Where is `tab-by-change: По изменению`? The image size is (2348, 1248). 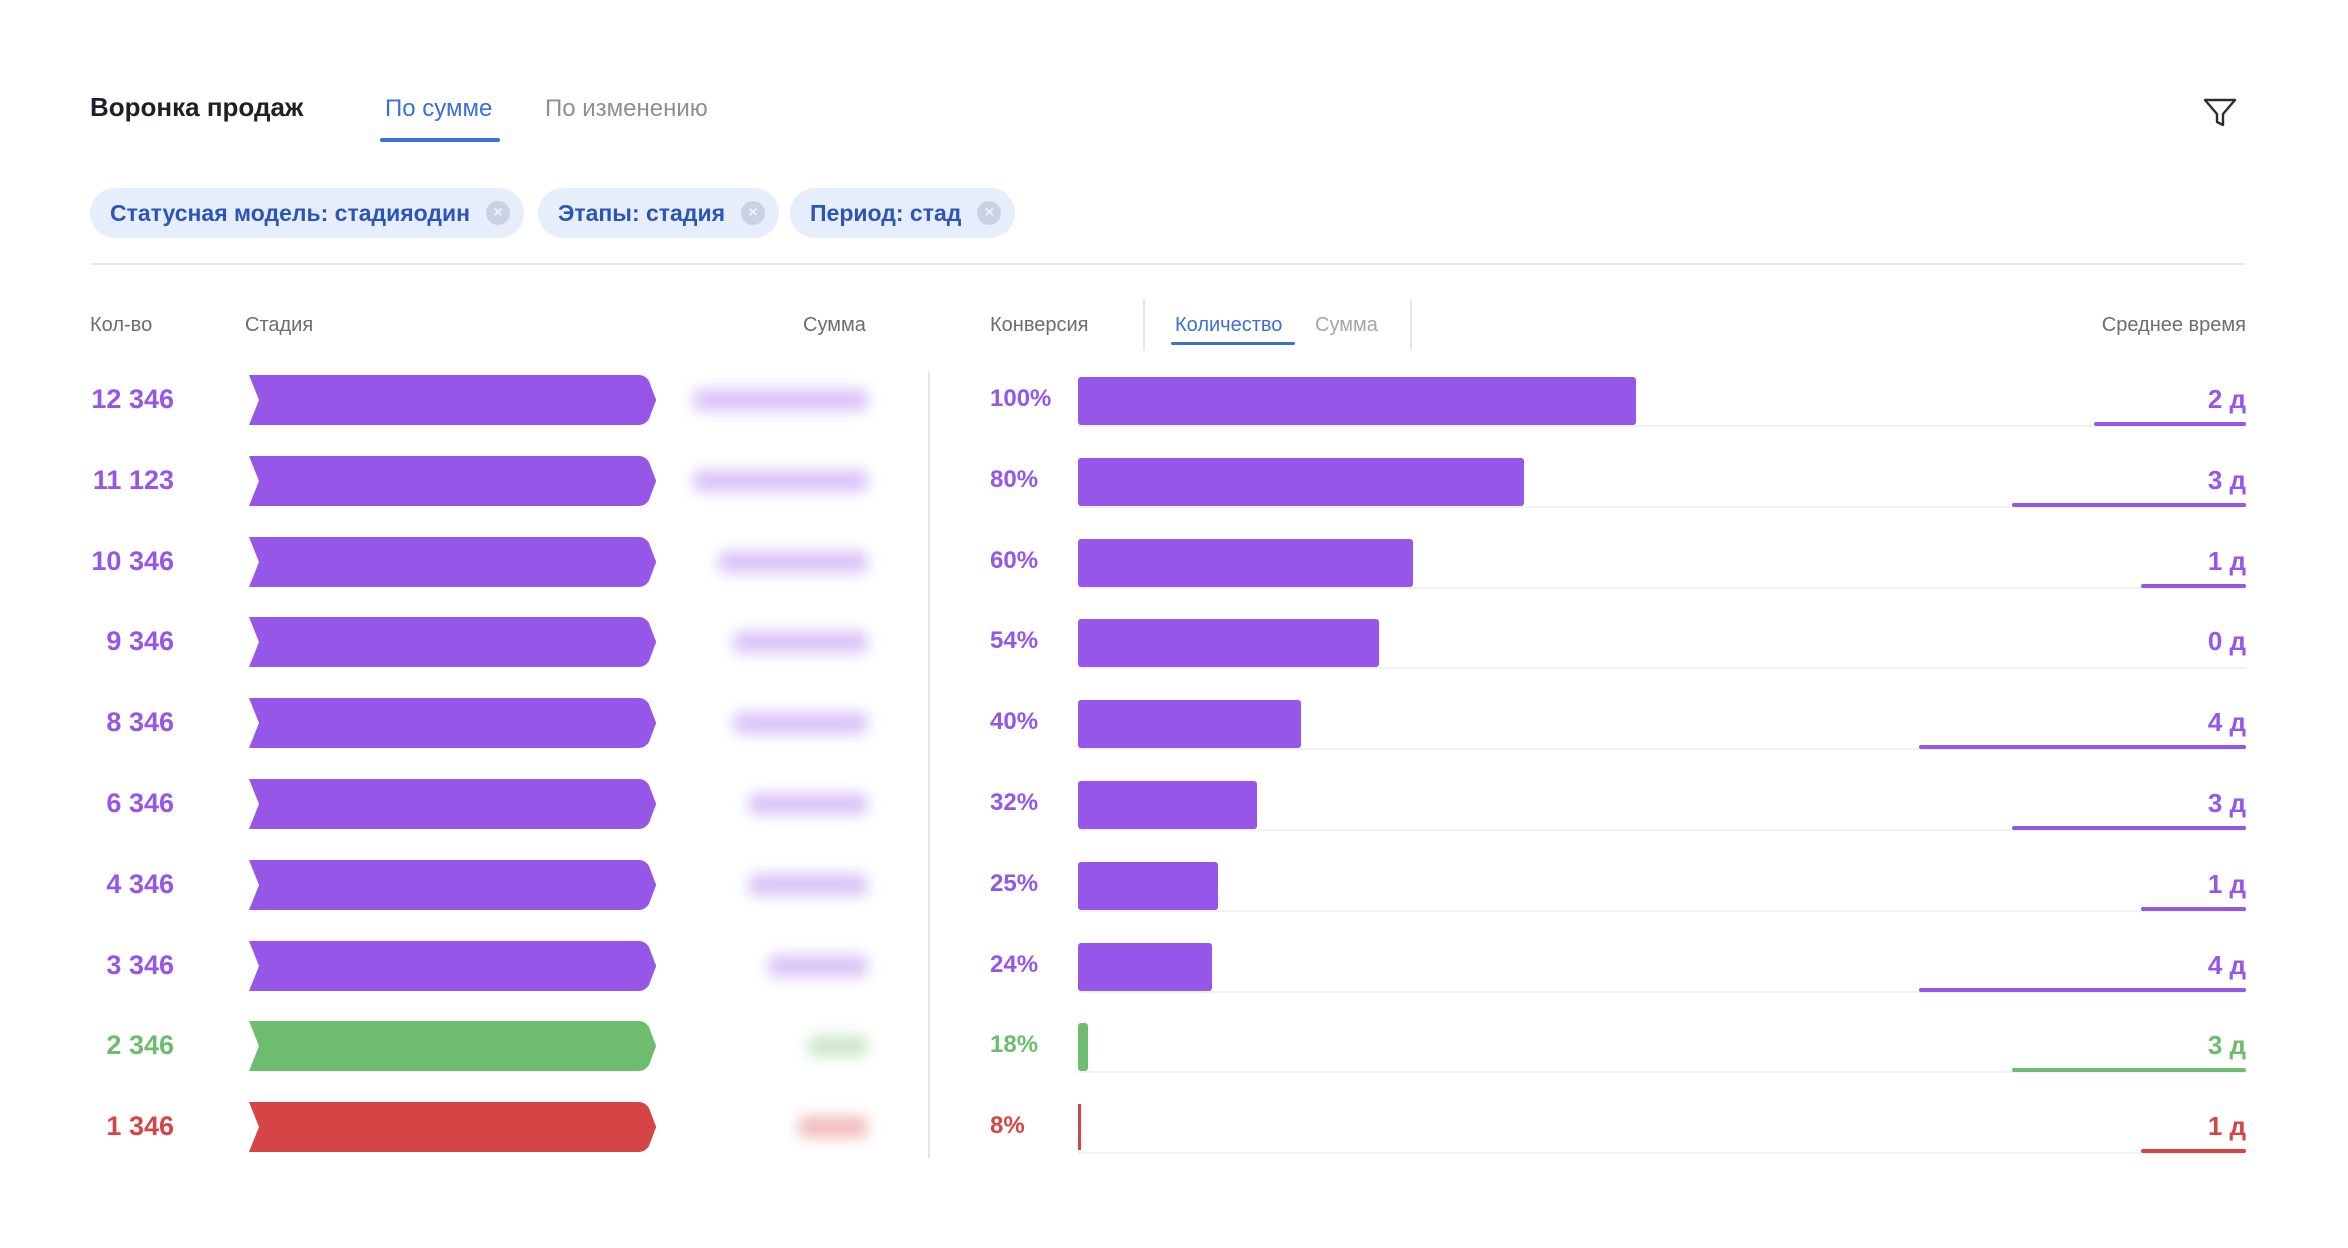
tab-by-change: По изменению is located at coordinates (626, 108).